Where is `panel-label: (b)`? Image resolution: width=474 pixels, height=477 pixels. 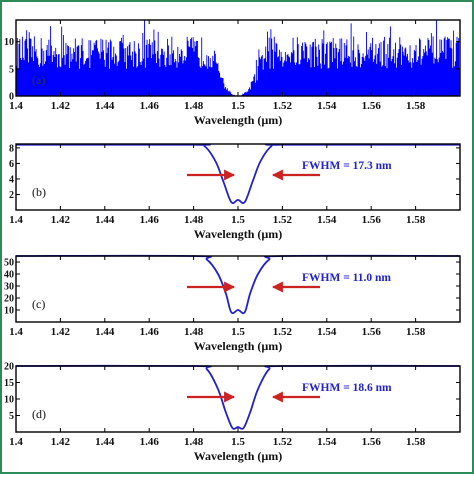
panel-label: (b) is located at coordinates (39, 192).